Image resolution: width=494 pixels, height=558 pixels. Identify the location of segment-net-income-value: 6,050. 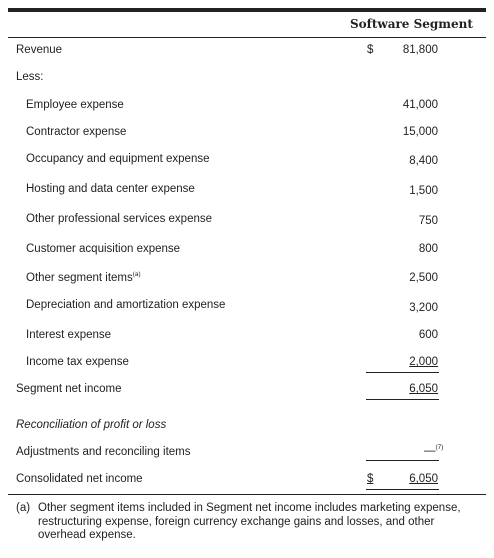
(423, 389).